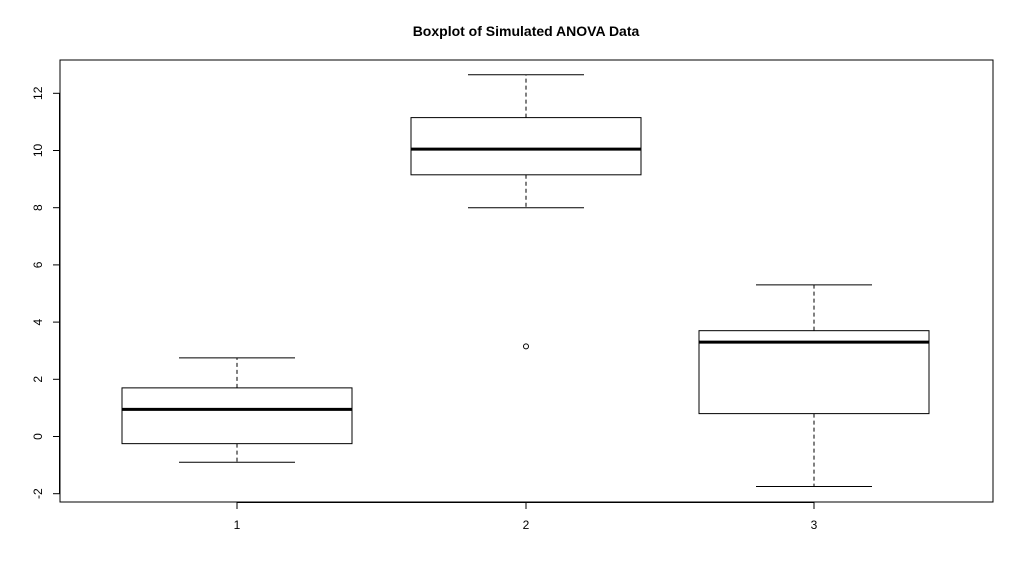 The height and width of the screenshot is (576, 1024). Describe the element at coordinates (38, 264) in the screenshot. I see `y-tick-label: 6` at that location.